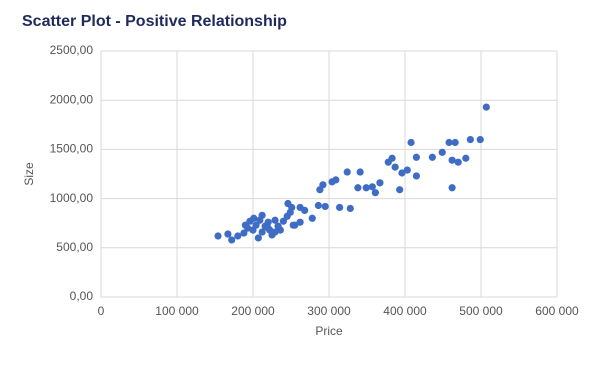 The height and width of the screenshot is (365, 600). Describe the element at coordinates (72, 99) in the screenshot. I see `y-tick-label: 2000,00` at that location.